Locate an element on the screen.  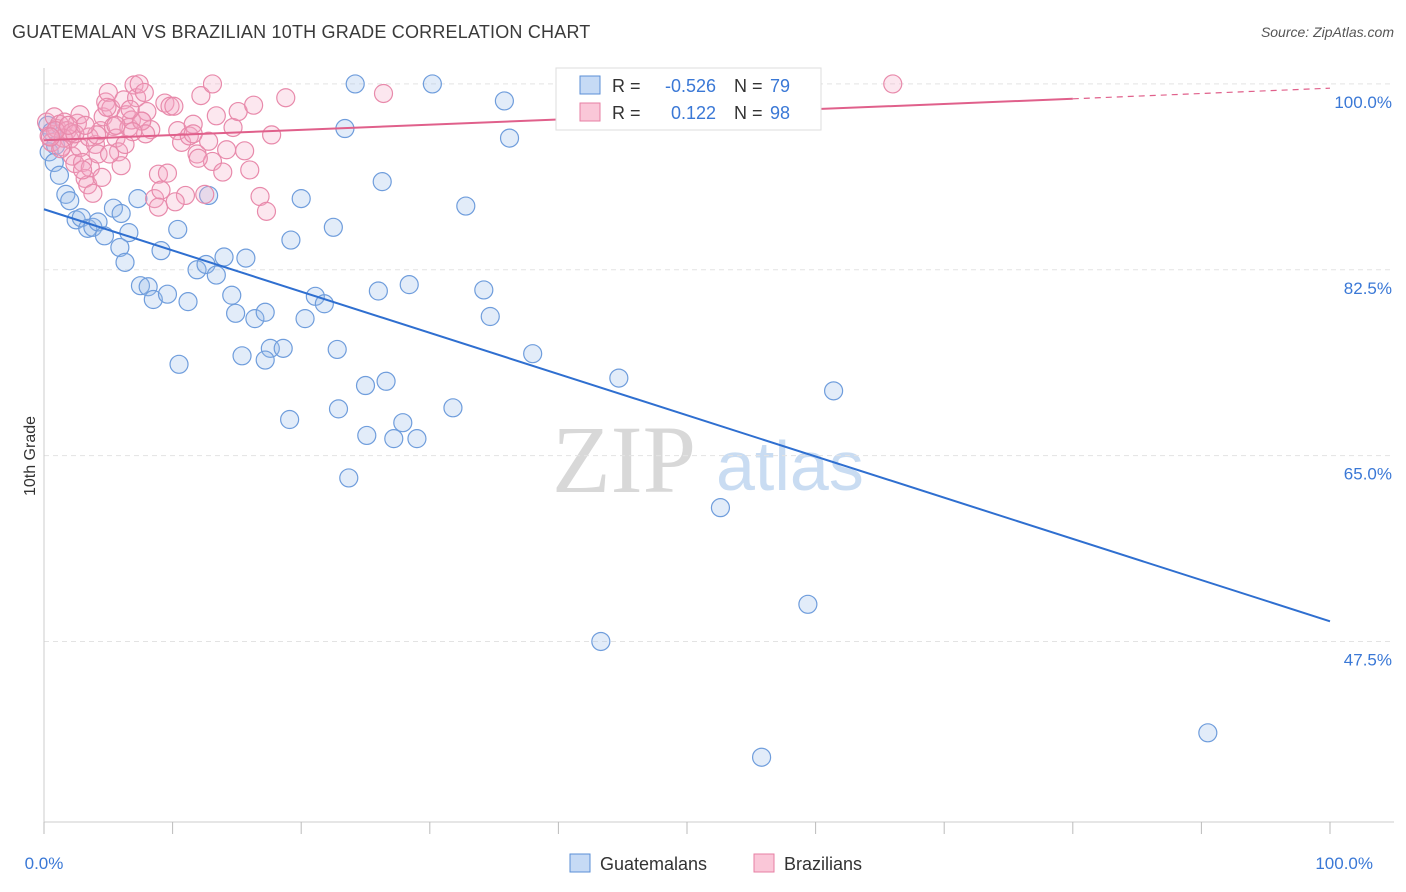
stats-legend: R = -0.526 N = 79 R = 0.122 N = 98 is located at coordinates (688, 99).